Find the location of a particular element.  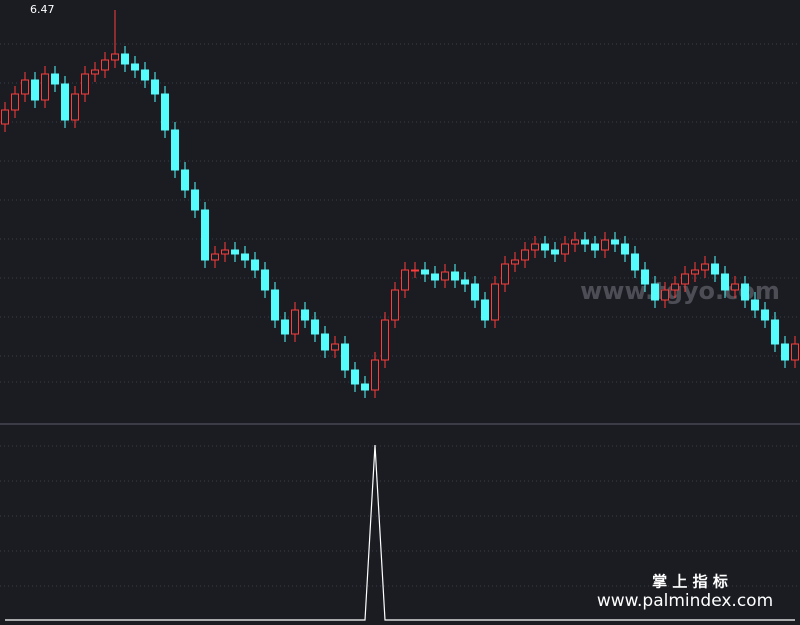

high-label: 6.47 is located at coordinates (42, 9).